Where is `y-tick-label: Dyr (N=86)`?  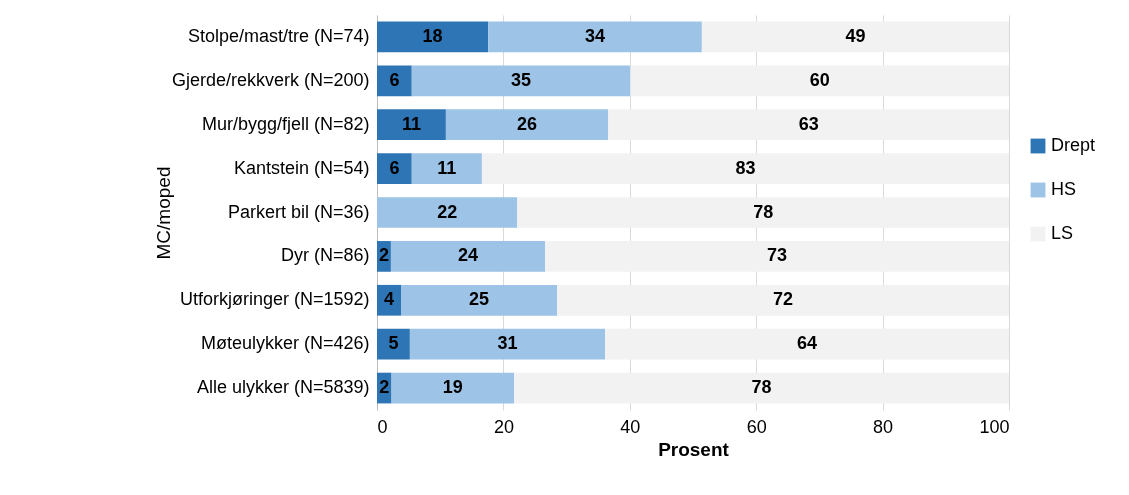 y-tick-label: Dyr (N=86) is located at coordinates (325, 255).